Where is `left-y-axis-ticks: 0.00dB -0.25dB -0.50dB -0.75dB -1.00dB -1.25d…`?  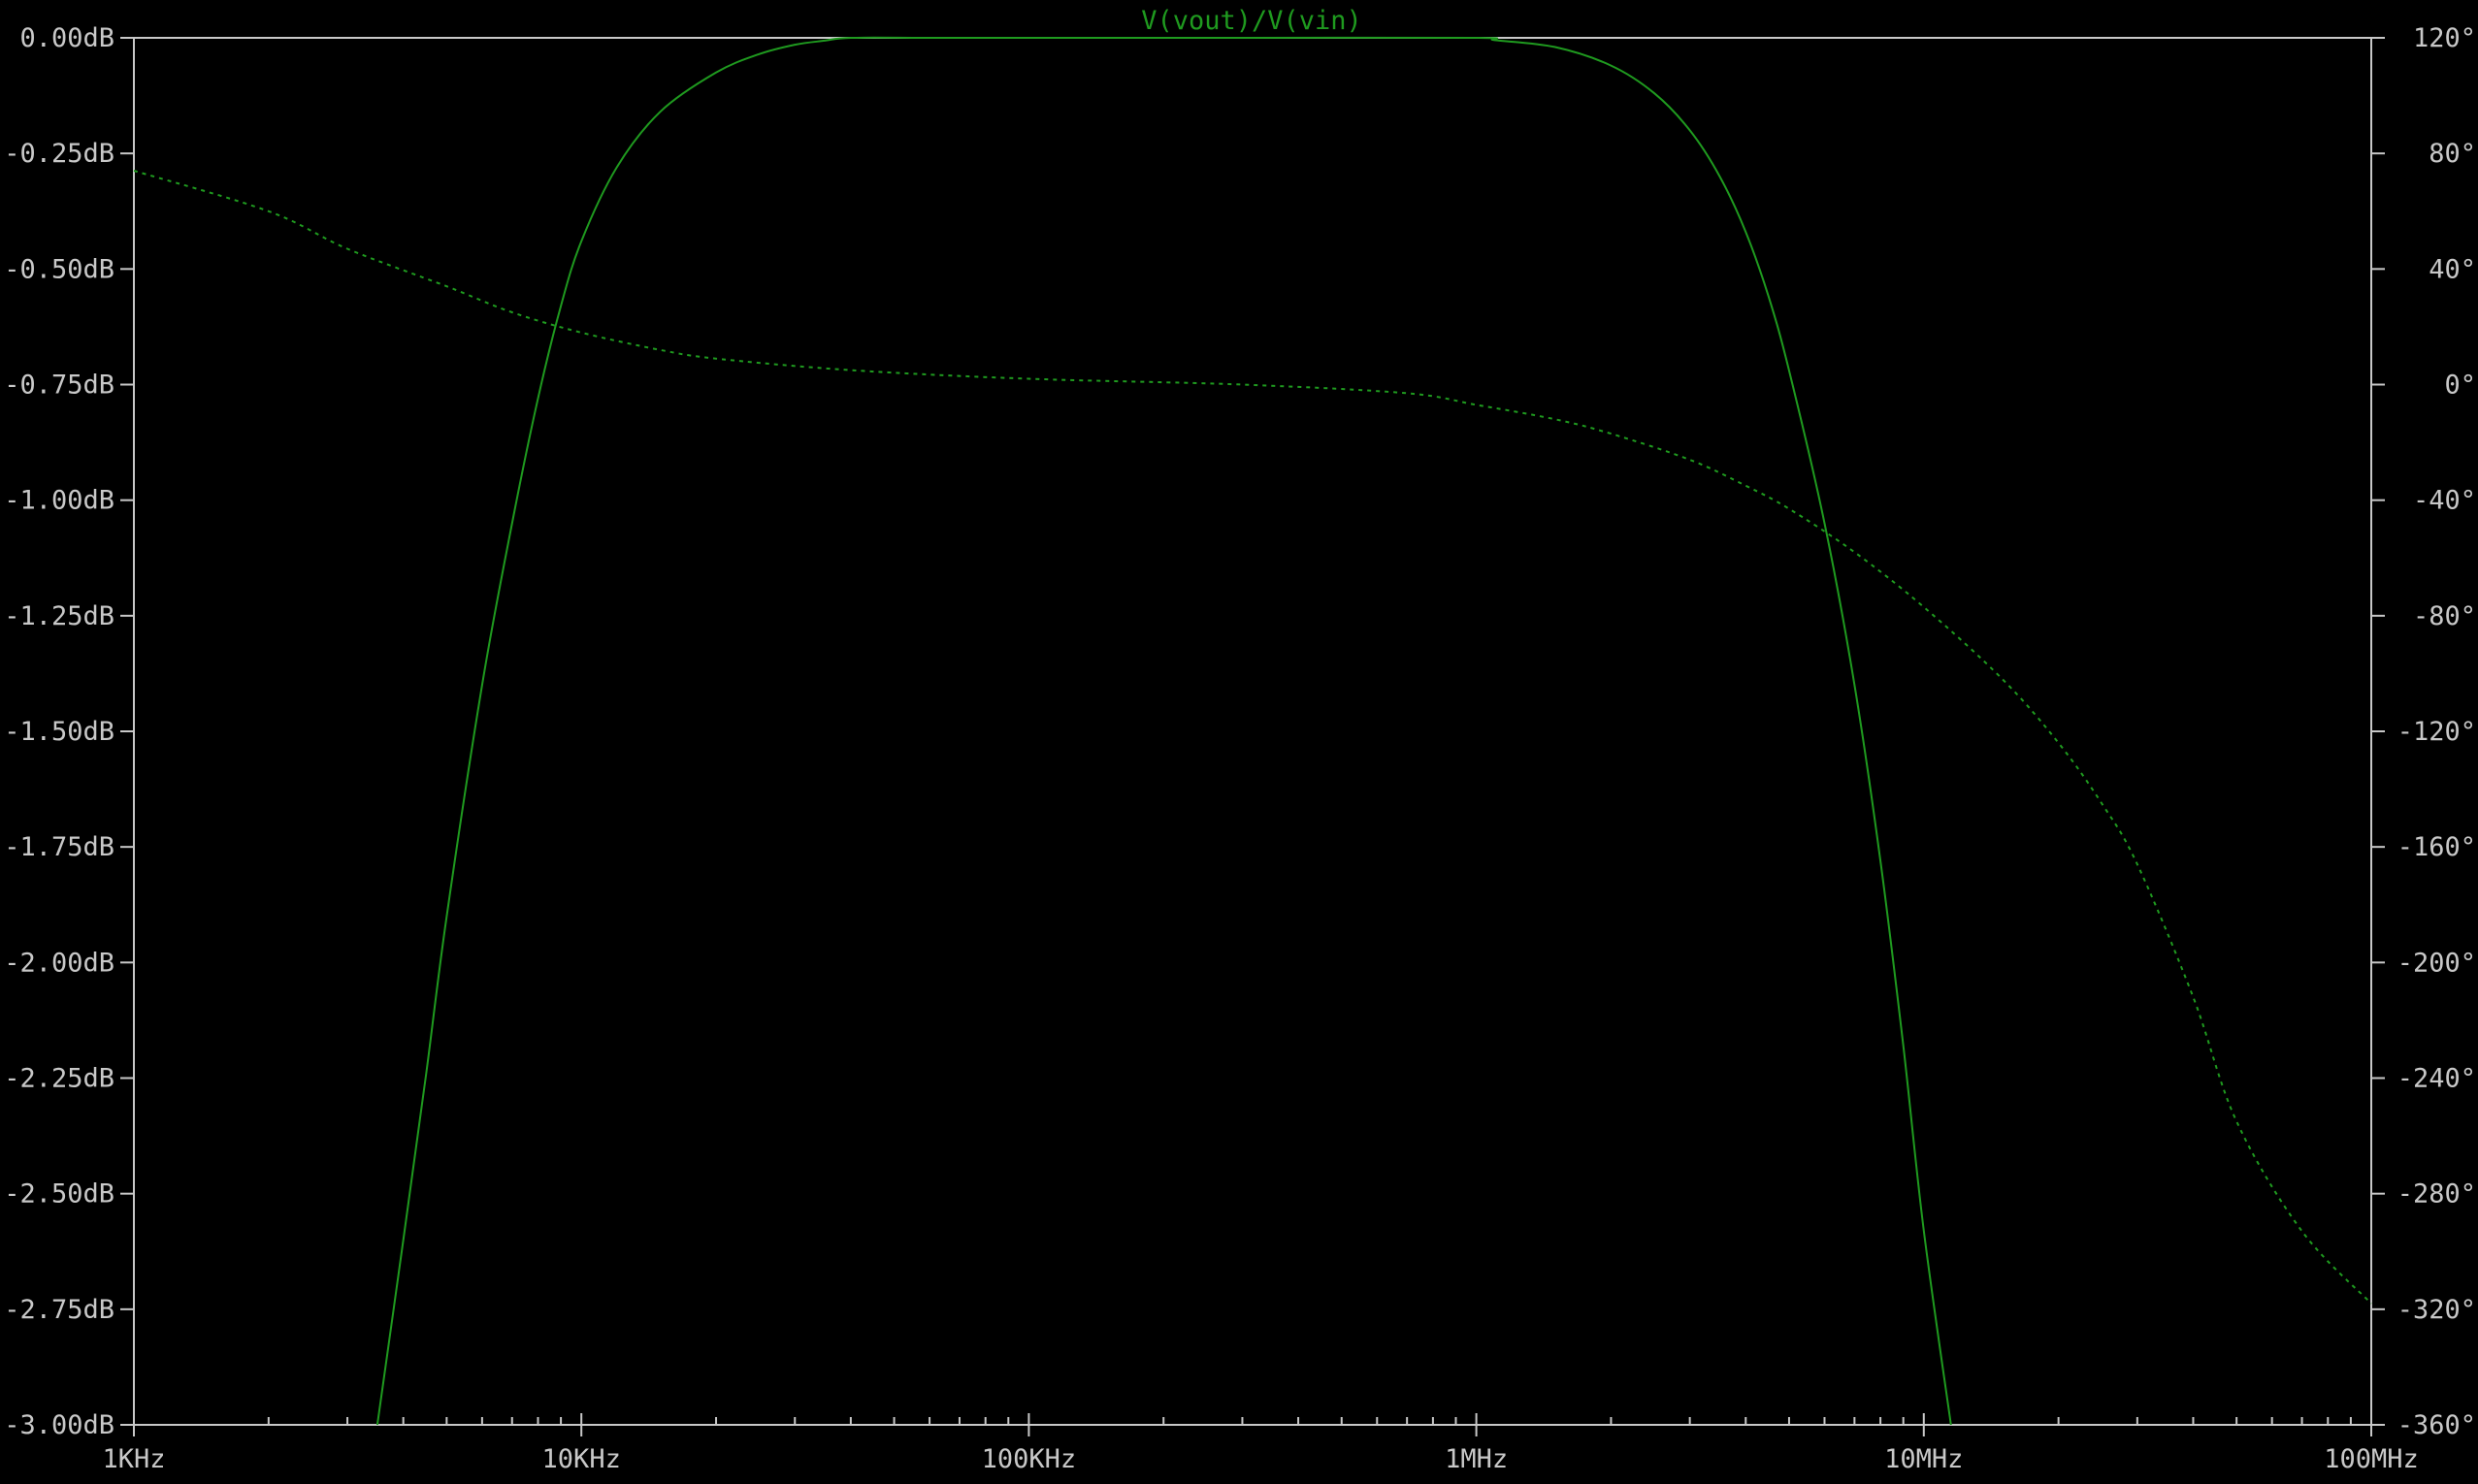
left-y-axis-ticks: 0.00dB -0.25dB -0.50dB -0.75dB -1.00dB -1.25d… is located at coordinates (69, 731).